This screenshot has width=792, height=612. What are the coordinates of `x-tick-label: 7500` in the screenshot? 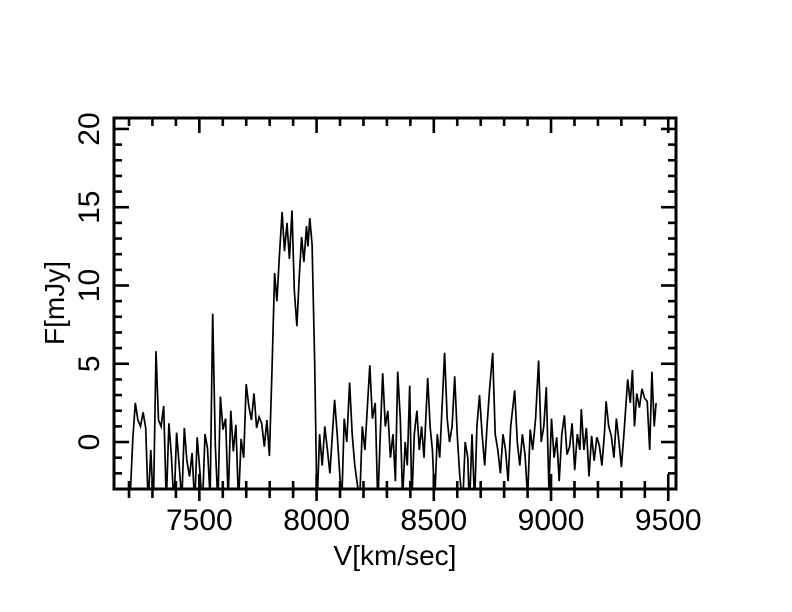 It's located at (199, 520).